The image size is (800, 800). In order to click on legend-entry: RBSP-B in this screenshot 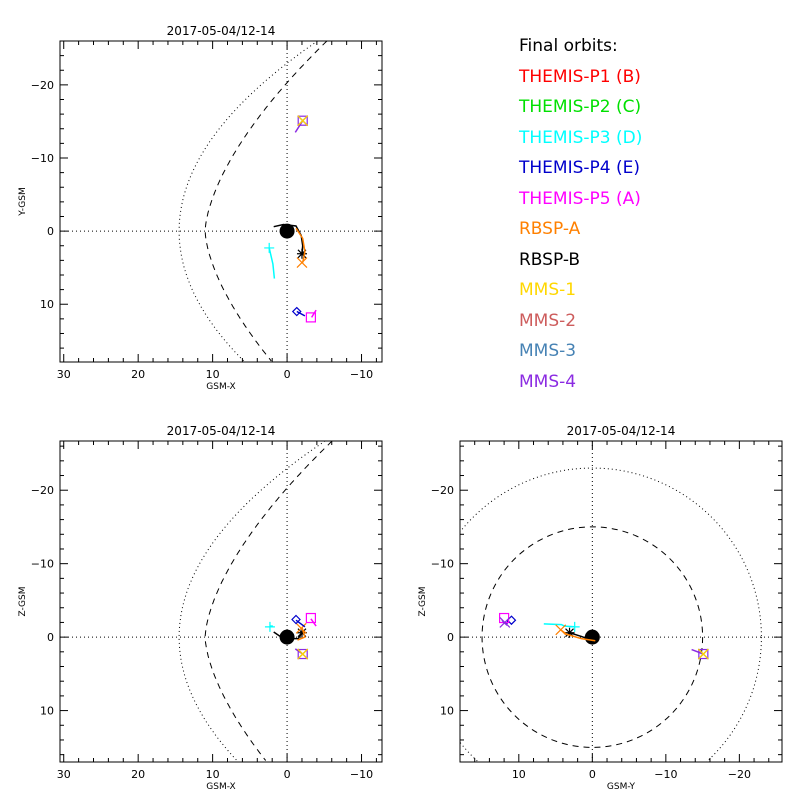, I will do `click(550, 259)`.